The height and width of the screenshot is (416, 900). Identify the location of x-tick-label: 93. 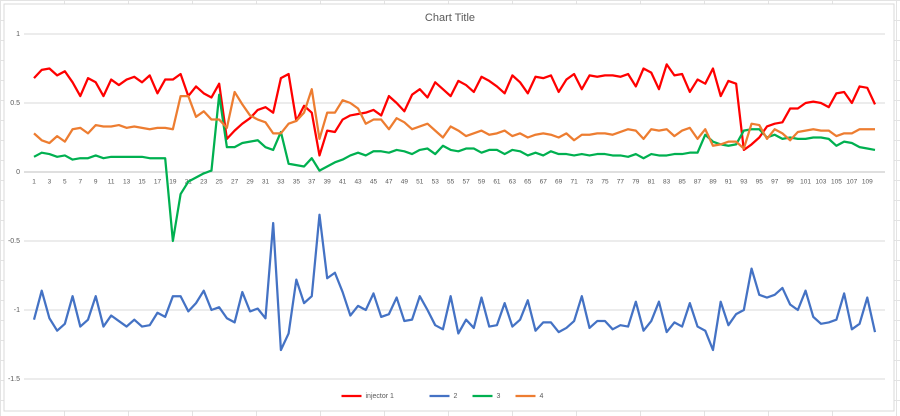
(744, 182).